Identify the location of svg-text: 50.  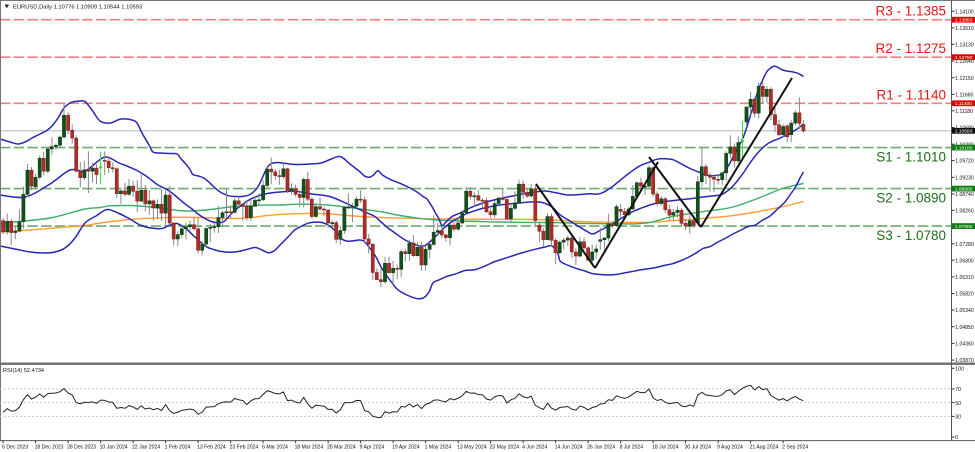
(958, 404).